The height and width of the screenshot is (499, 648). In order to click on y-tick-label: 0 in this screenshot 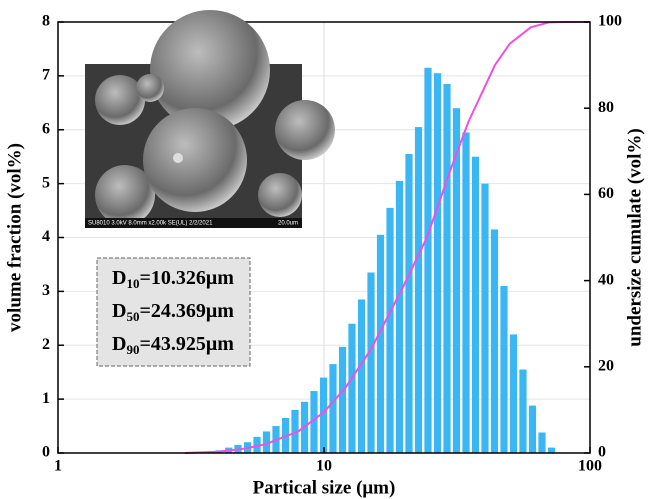, I will do `click(46, 452)`.